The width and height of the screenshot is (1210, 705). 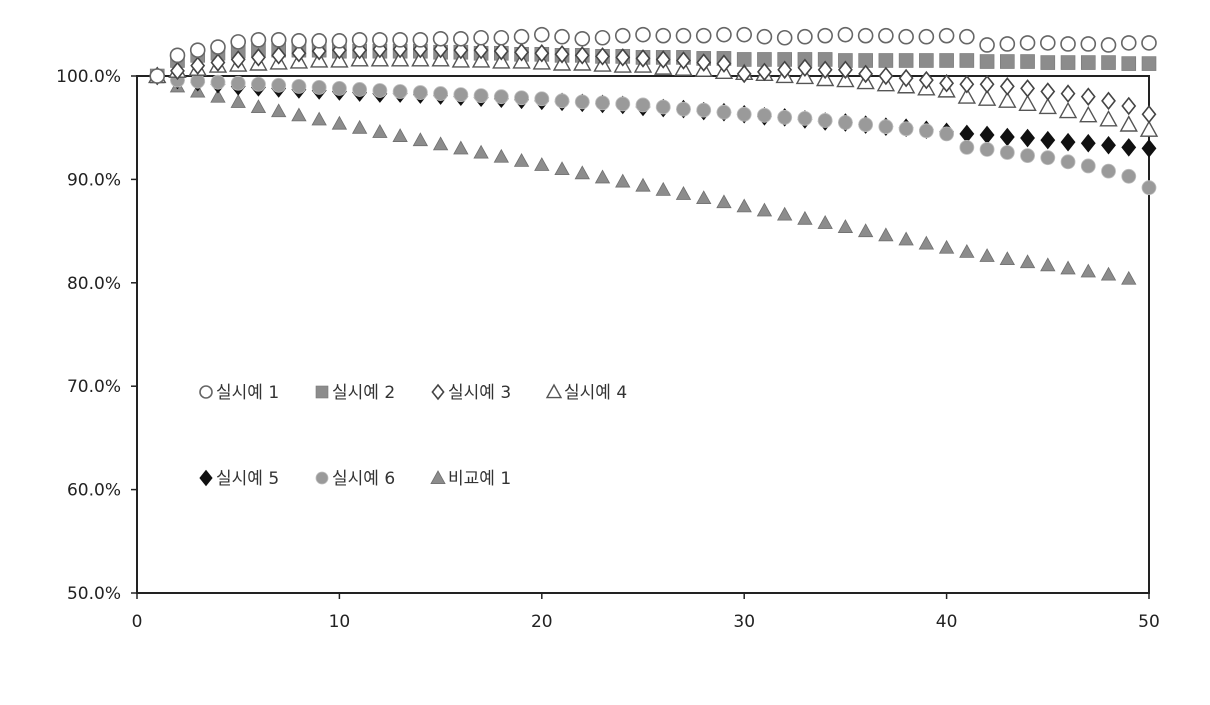 What do you see at coordinates (355, 393) in the screenshot?
I see `legend-item: 실시예 2` at bounding box center [355, 393].